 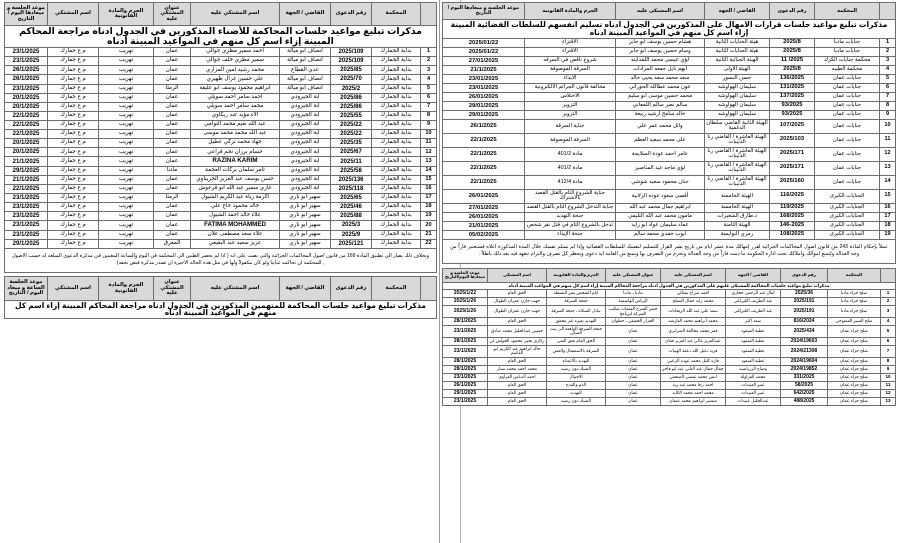 What do you see at coordinates (660, 78) in the screenshot?
I see `cell-defendant: سعد محمد سعد يحيى خالد` at bounding box center [660, 78].